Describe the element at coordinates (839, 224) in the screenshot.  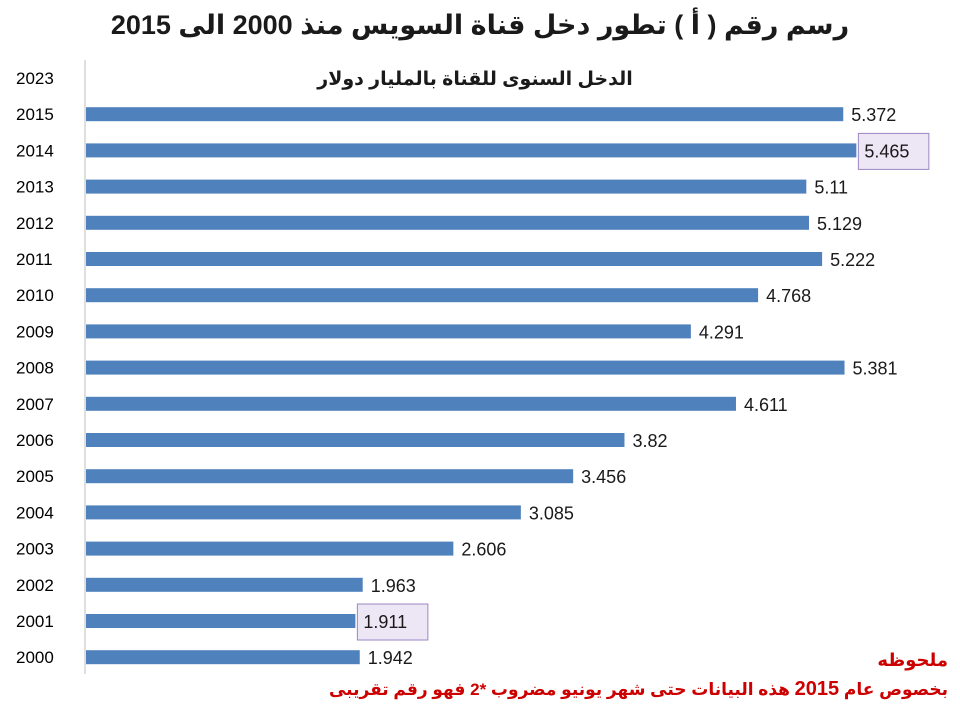
I see `data-label: 5.129` at that location.